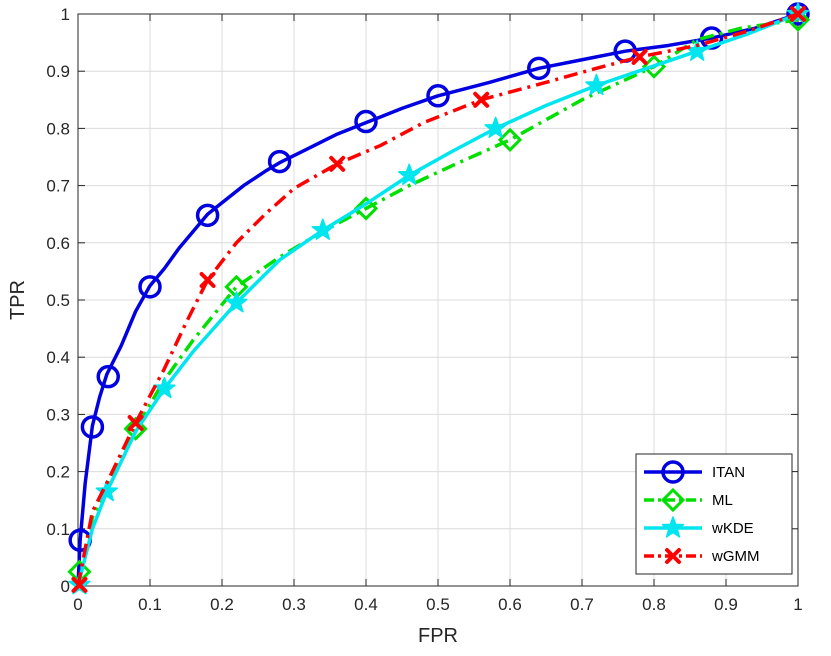 The image size is (831, 656). What do you see at coordinates (728, 472) in the screenshot?
I see `legend-label-itan: ITAN` at bounding box center [728, 472].